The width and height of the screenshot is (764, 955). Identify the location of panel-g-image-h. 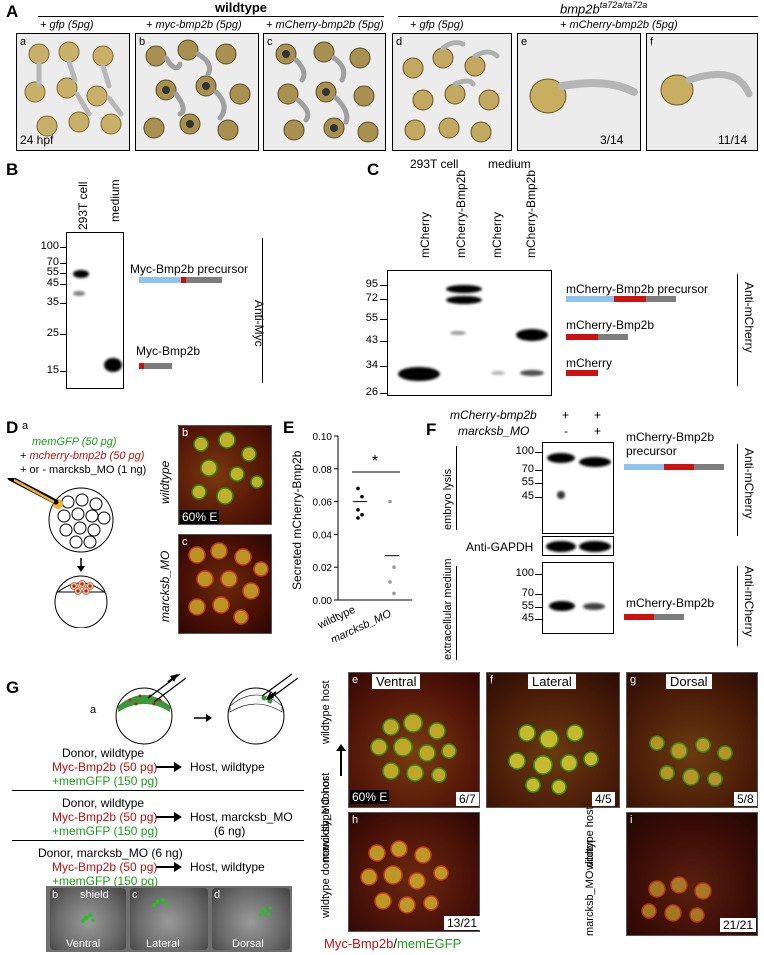
(414, 872).